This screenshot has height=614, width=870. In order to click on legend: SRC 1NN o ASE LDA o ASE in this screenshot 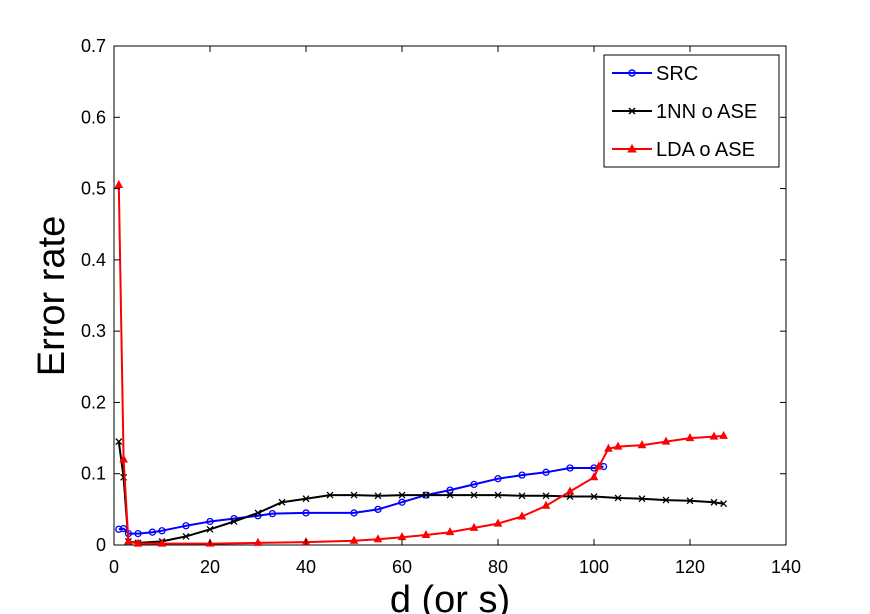, I will do `click(691, 111)`.